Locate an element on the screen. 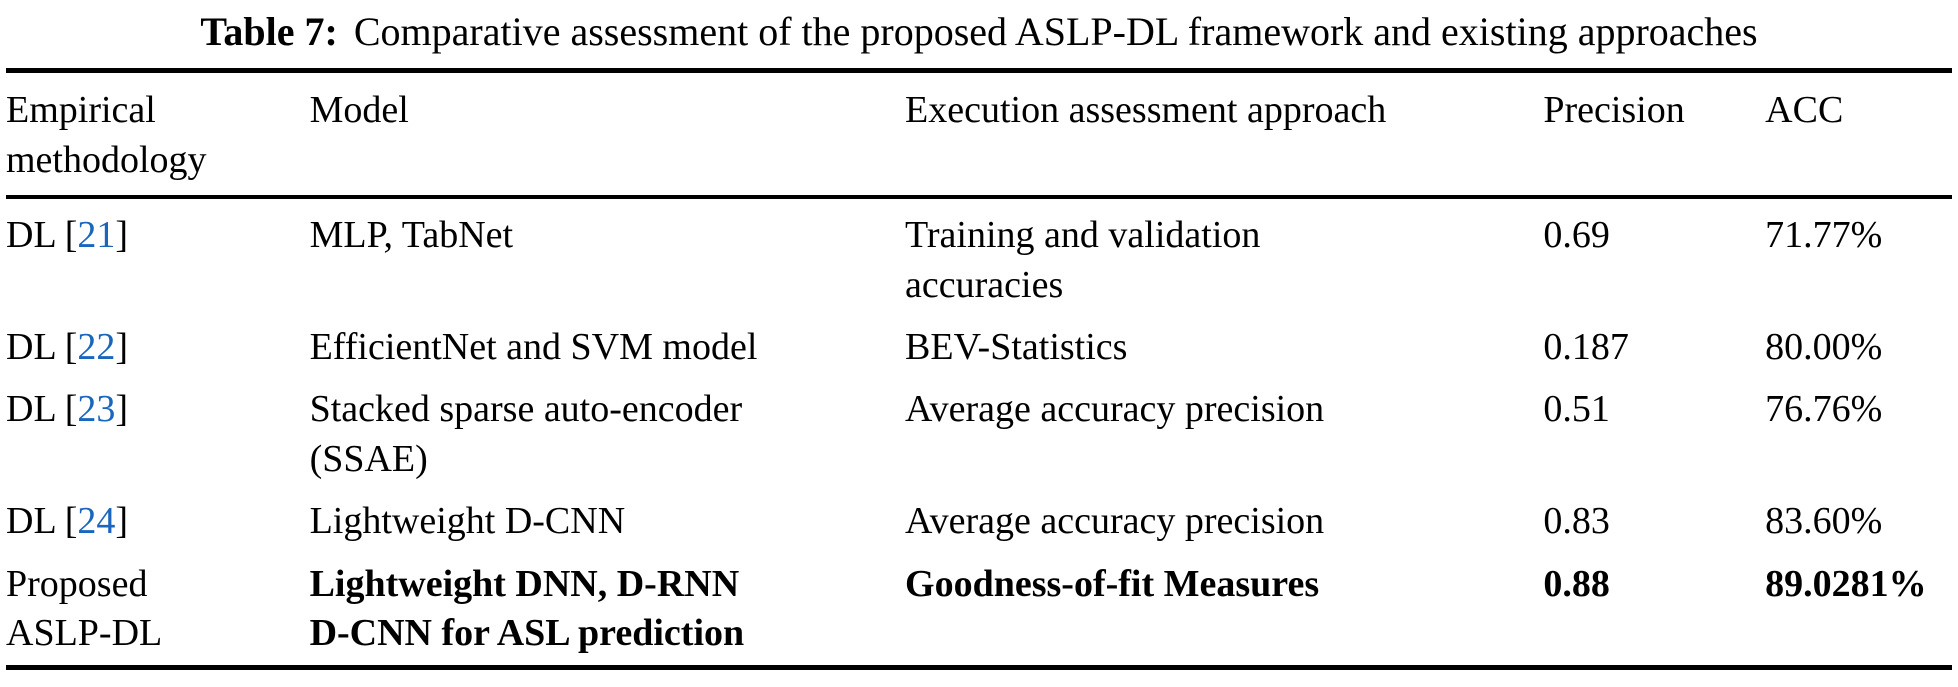 The image size is (1958, 687). cell-precision: 0.88 is located at coordinates (1576, 583).